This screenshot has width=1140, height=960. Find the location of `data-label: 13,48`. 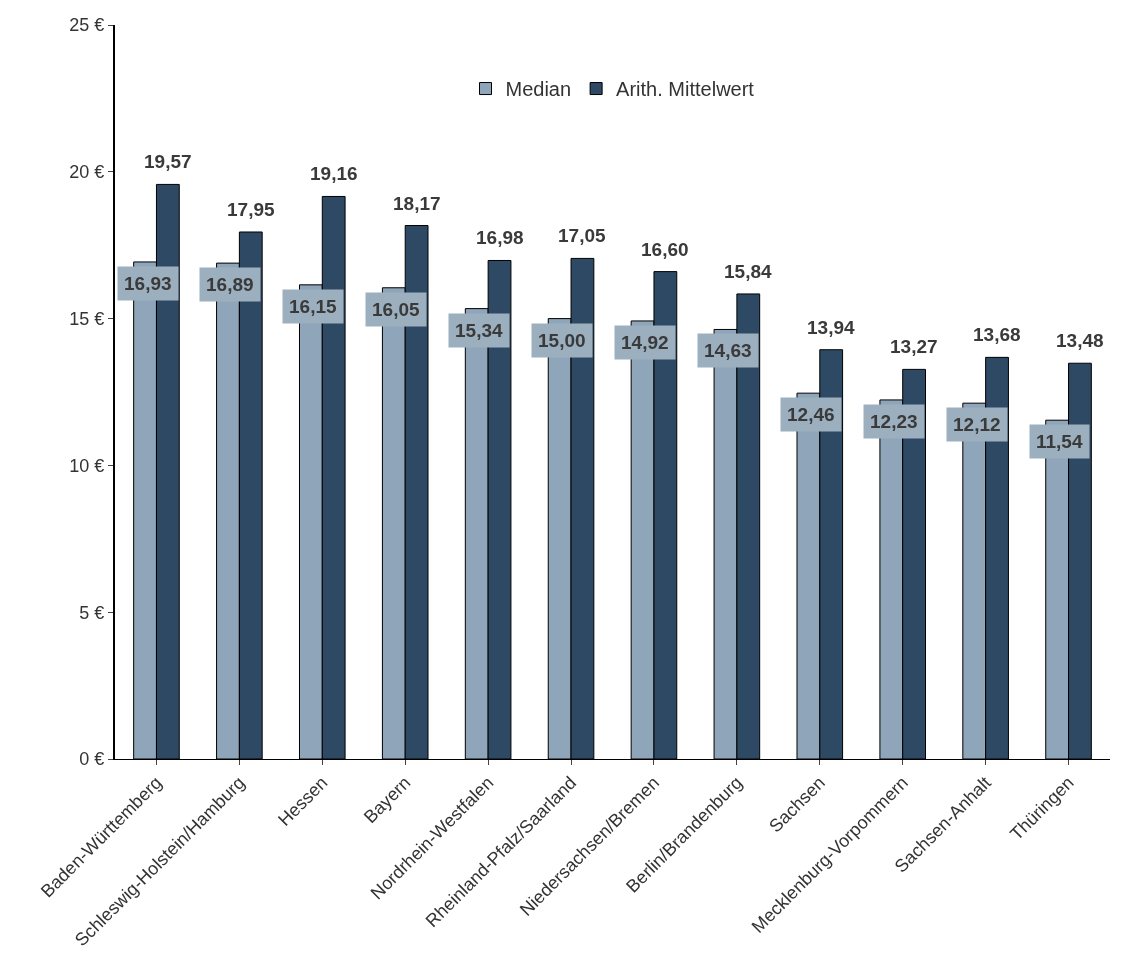

data-label: 13,48 is located at coordinates (1080, 340).